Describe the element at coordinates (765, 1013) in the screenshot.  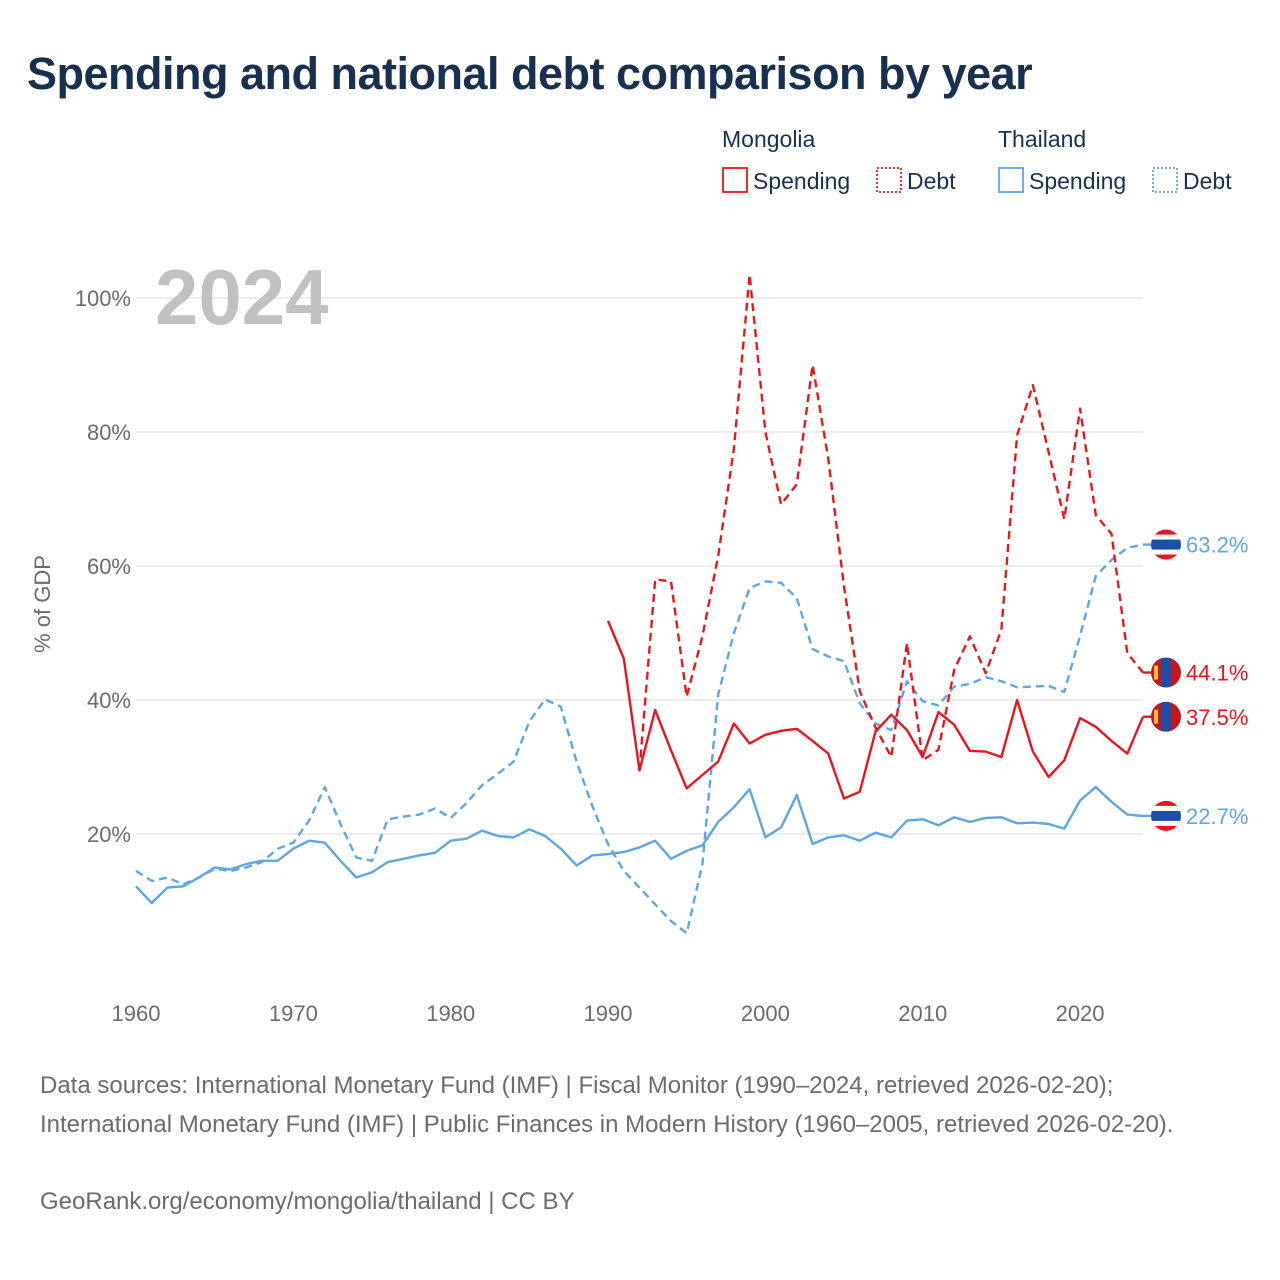
I see `x-tick-label: 2000` at that location.